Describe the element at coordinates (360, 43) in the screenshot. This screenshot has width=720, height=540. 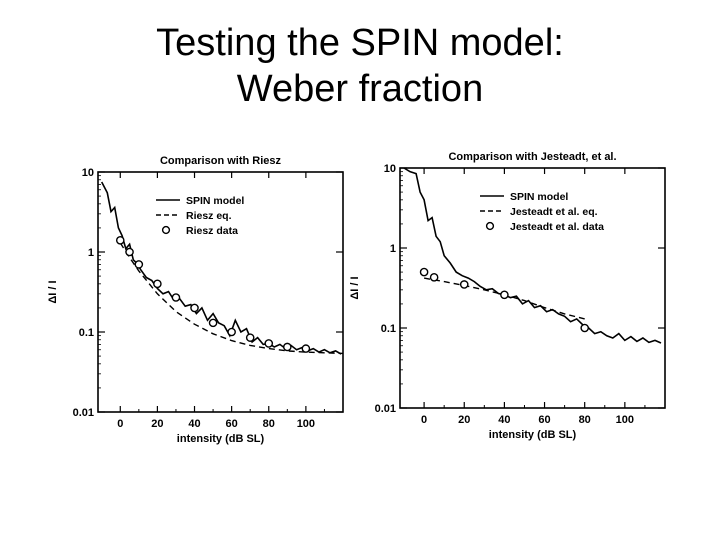
I see `slide-title-line-1: Testing the SPIN model:` at that location.